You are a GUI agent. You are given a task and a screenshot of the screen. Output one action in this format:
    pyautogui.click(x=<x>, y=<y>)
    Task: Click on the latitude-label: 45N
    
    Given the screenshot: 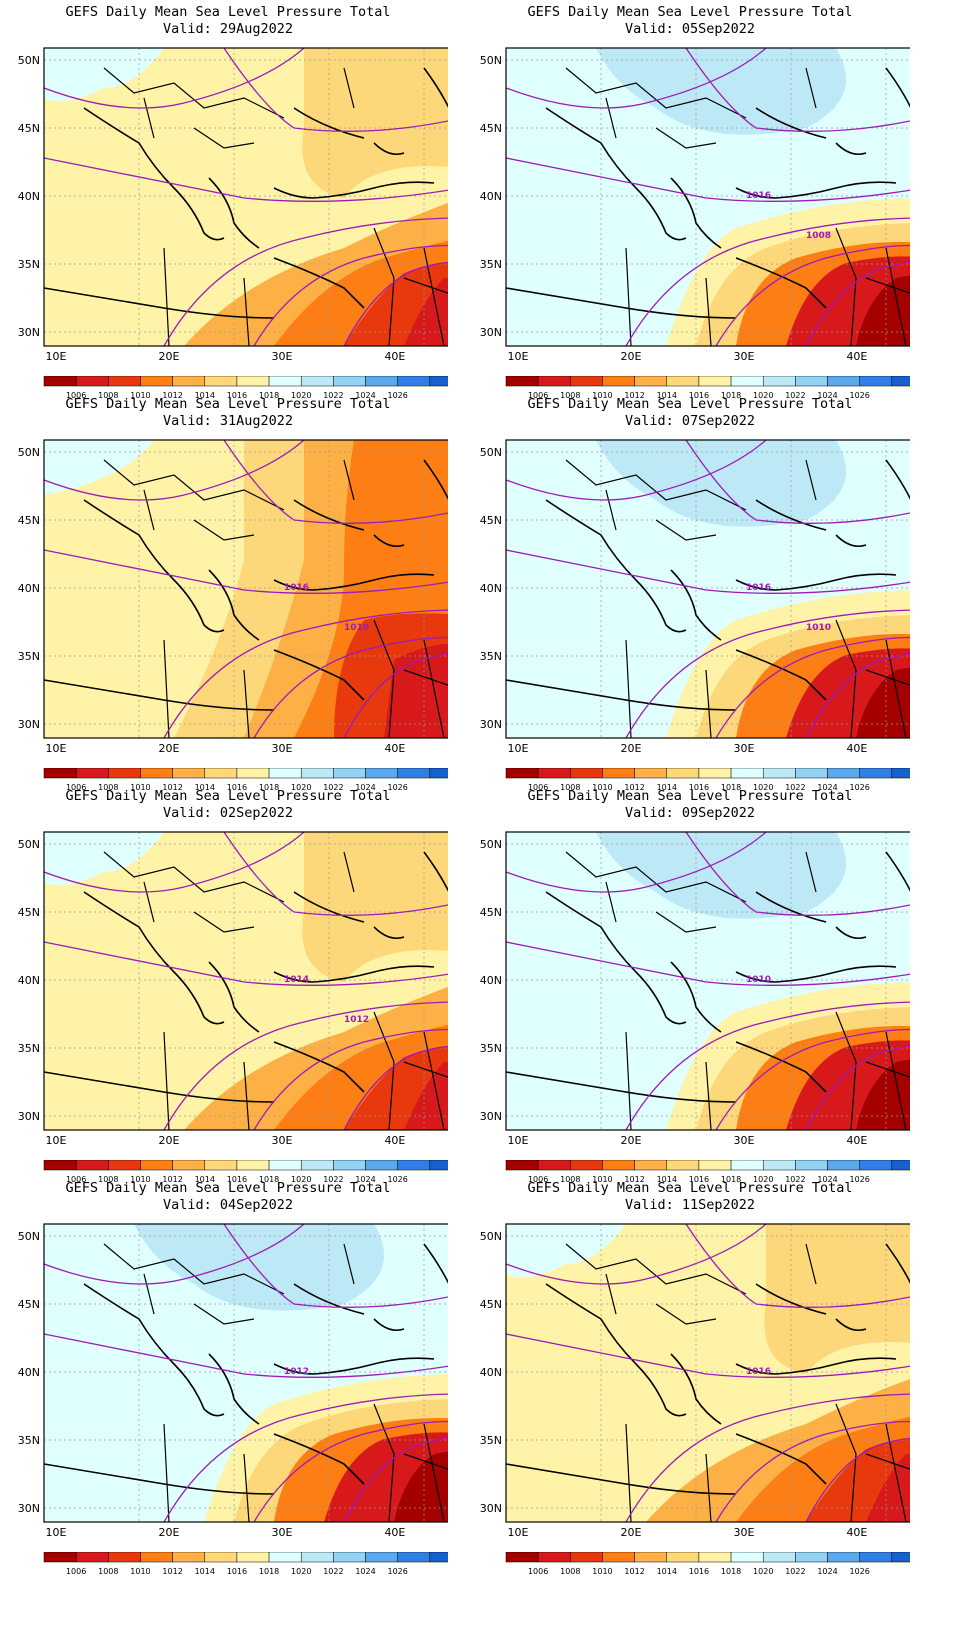 What is the action you would take?
    pyautogui.click(x=491, y=520)
    